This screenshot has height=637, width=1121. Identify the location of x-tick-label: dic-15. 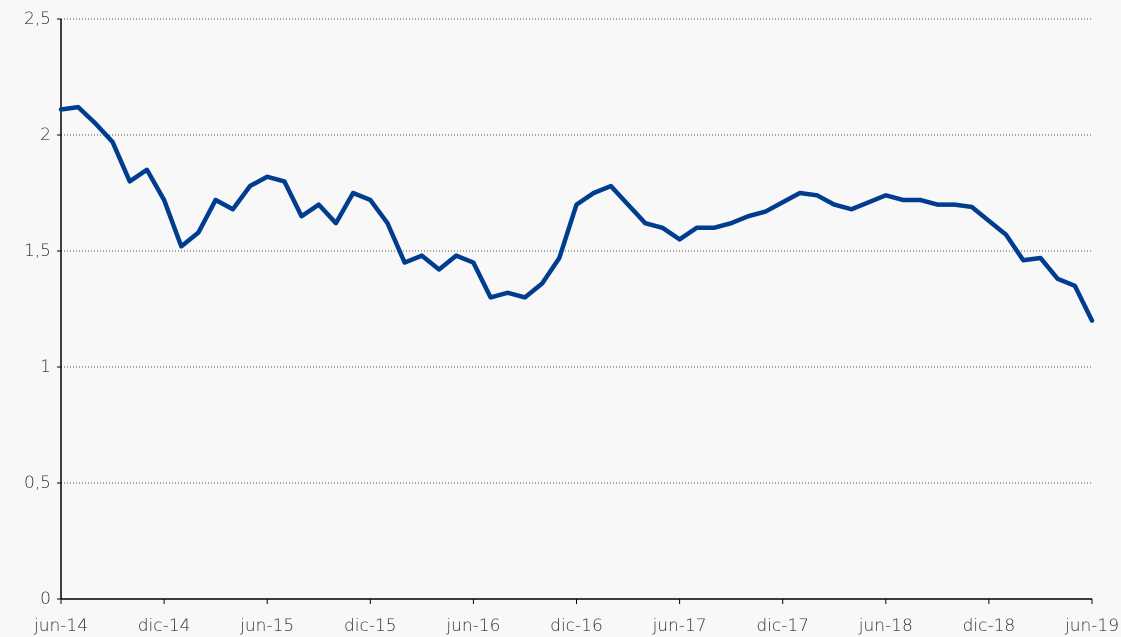
(370, 626).